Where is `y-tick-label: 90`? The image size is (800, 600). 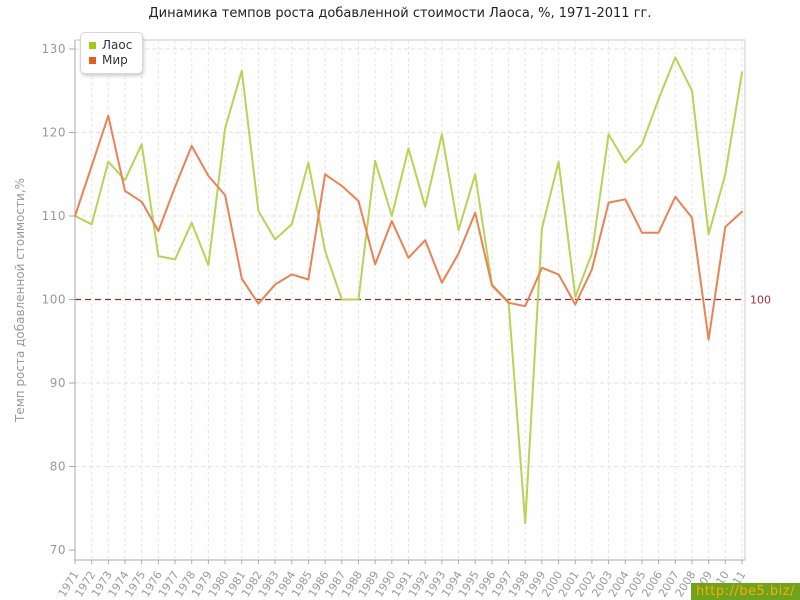 y-tick-label: 90 is located at coordinates (58, 383).